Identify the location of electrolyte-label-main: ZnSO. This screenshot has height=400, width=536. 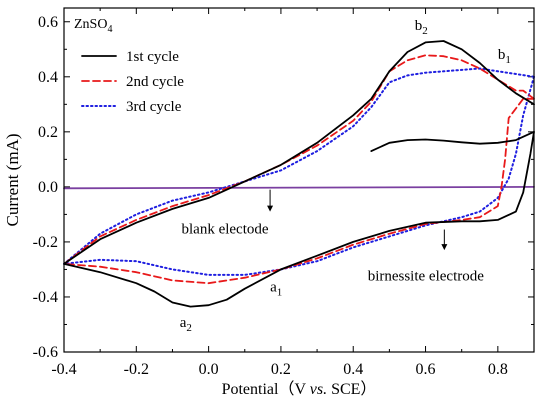
(90, 24).